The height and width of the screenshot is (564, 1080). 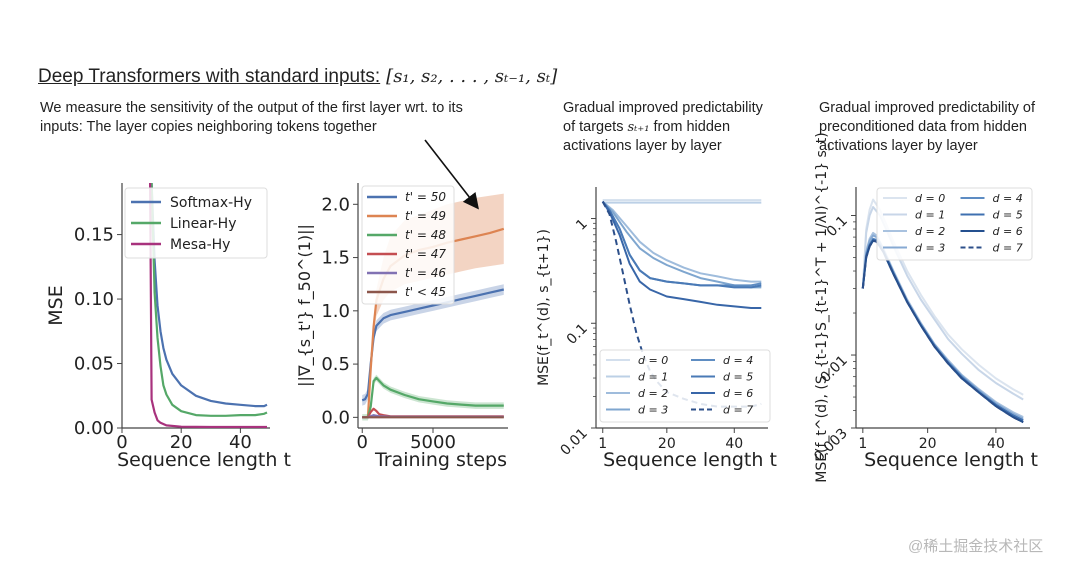 What do you see at coordinates (211, 203) in the screenshot?
I see `legend-label: Softmax-Hy` at bounding box center [211, 203].